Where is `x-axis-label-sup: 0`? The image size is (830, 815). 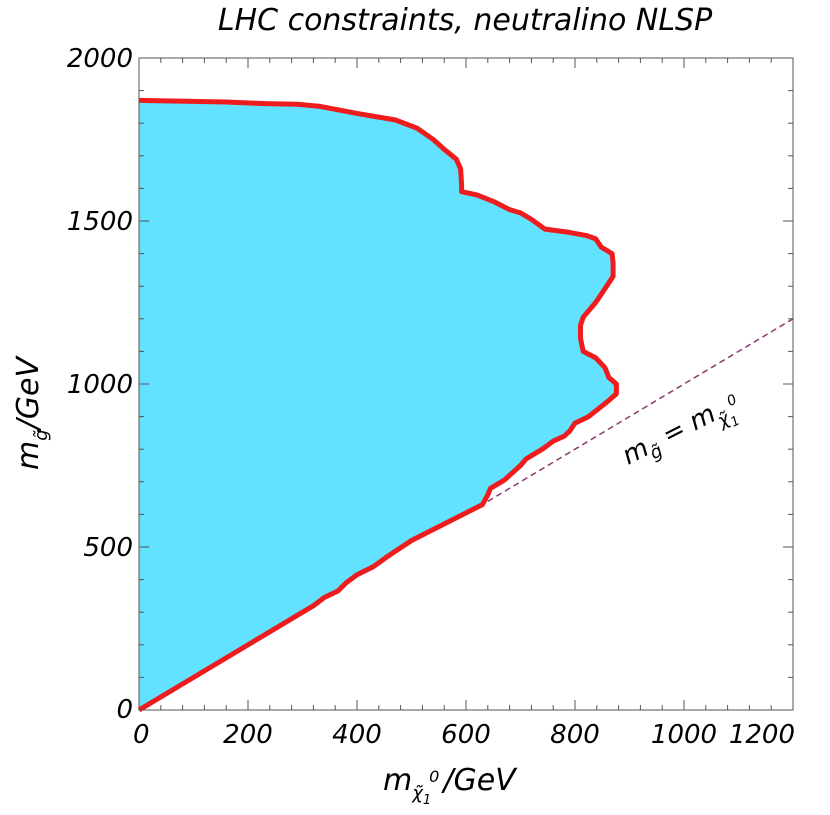
x-axis-label-sup: 0 is located at coordinates (434, 776).